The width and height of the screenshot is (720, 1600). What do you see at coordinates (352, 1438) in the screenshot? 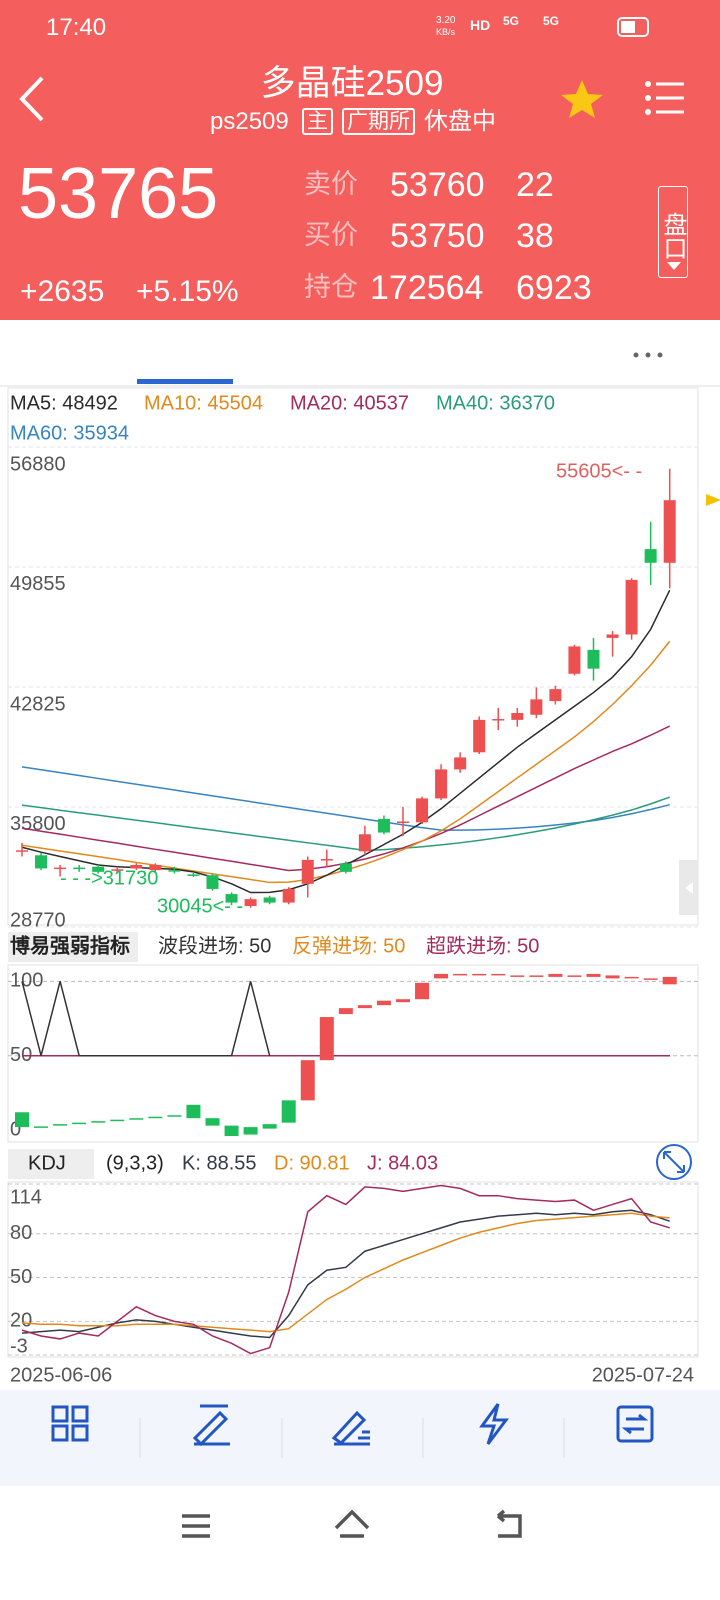
I see `toolbar-separators` at bounding box center [352, 1438].